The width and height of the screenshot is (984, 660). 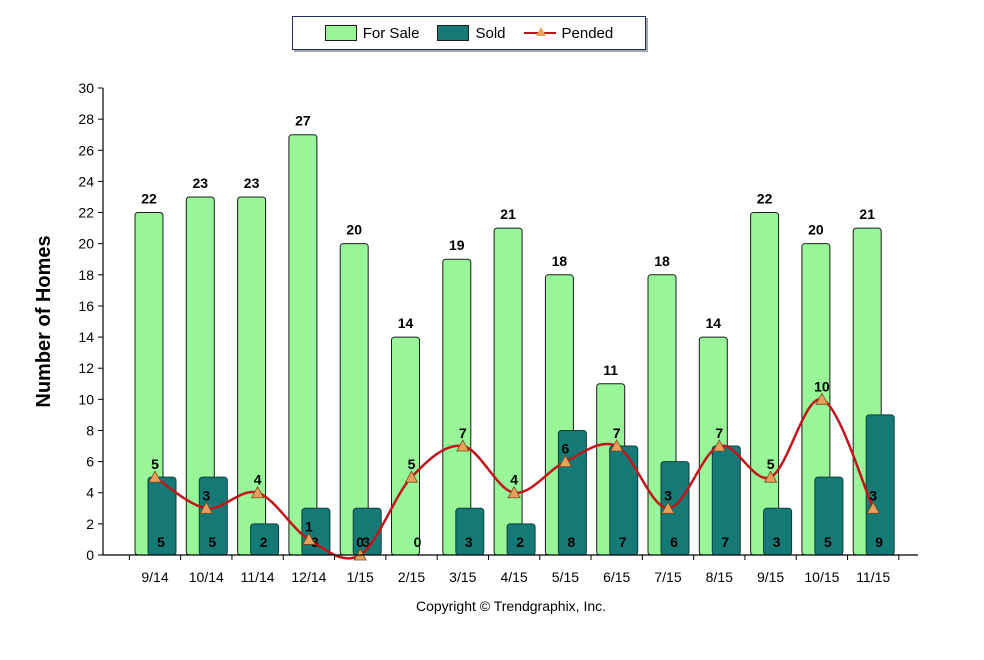 I want to click on data-label-for-sale: 22, so click(x=149, y=199).